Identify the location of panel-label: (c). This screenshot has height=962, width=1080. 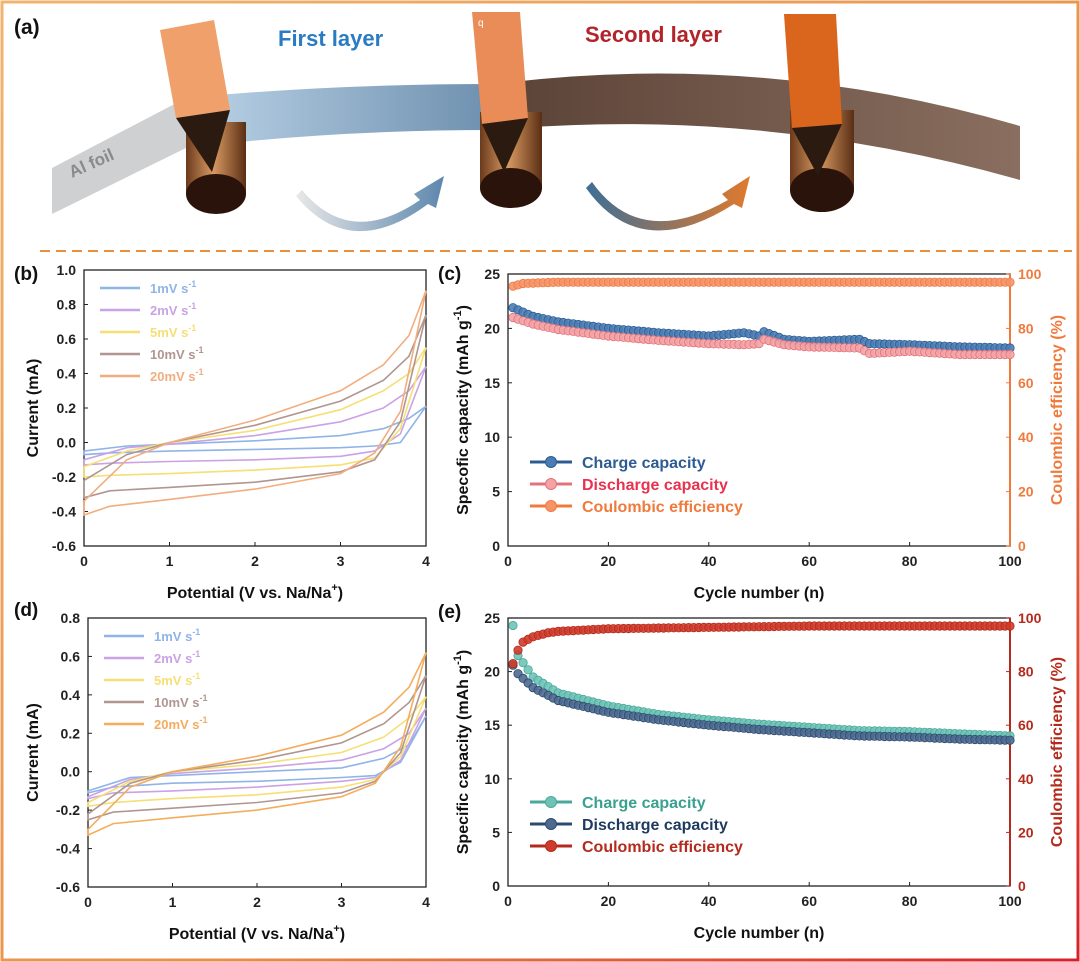
(449, 274).